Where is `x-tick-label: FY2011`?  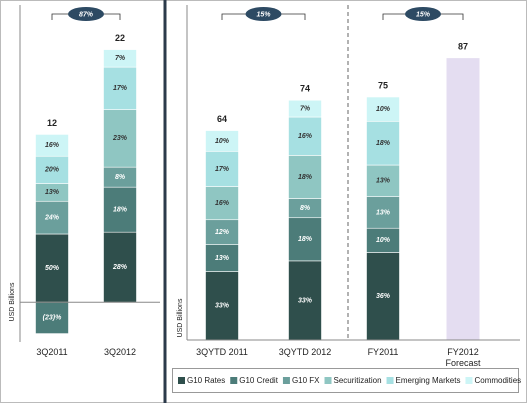 x-tick-label: FY2011 is located at coordinates (383, 352).